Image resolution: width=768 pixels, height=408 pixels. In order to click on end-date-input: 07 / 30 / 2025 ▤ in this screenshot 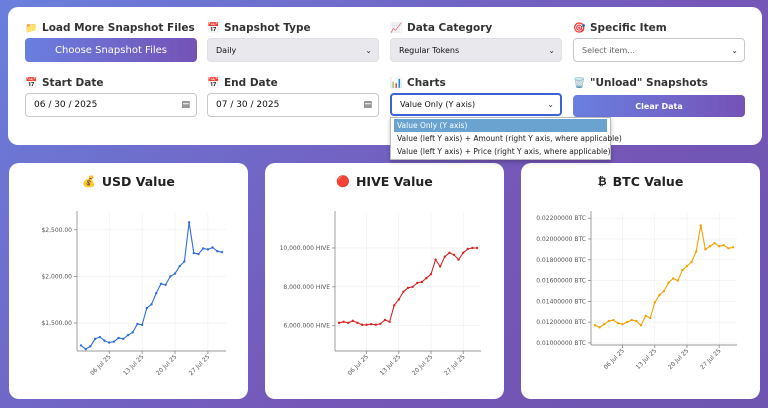, I will do `click(293, 105)`.